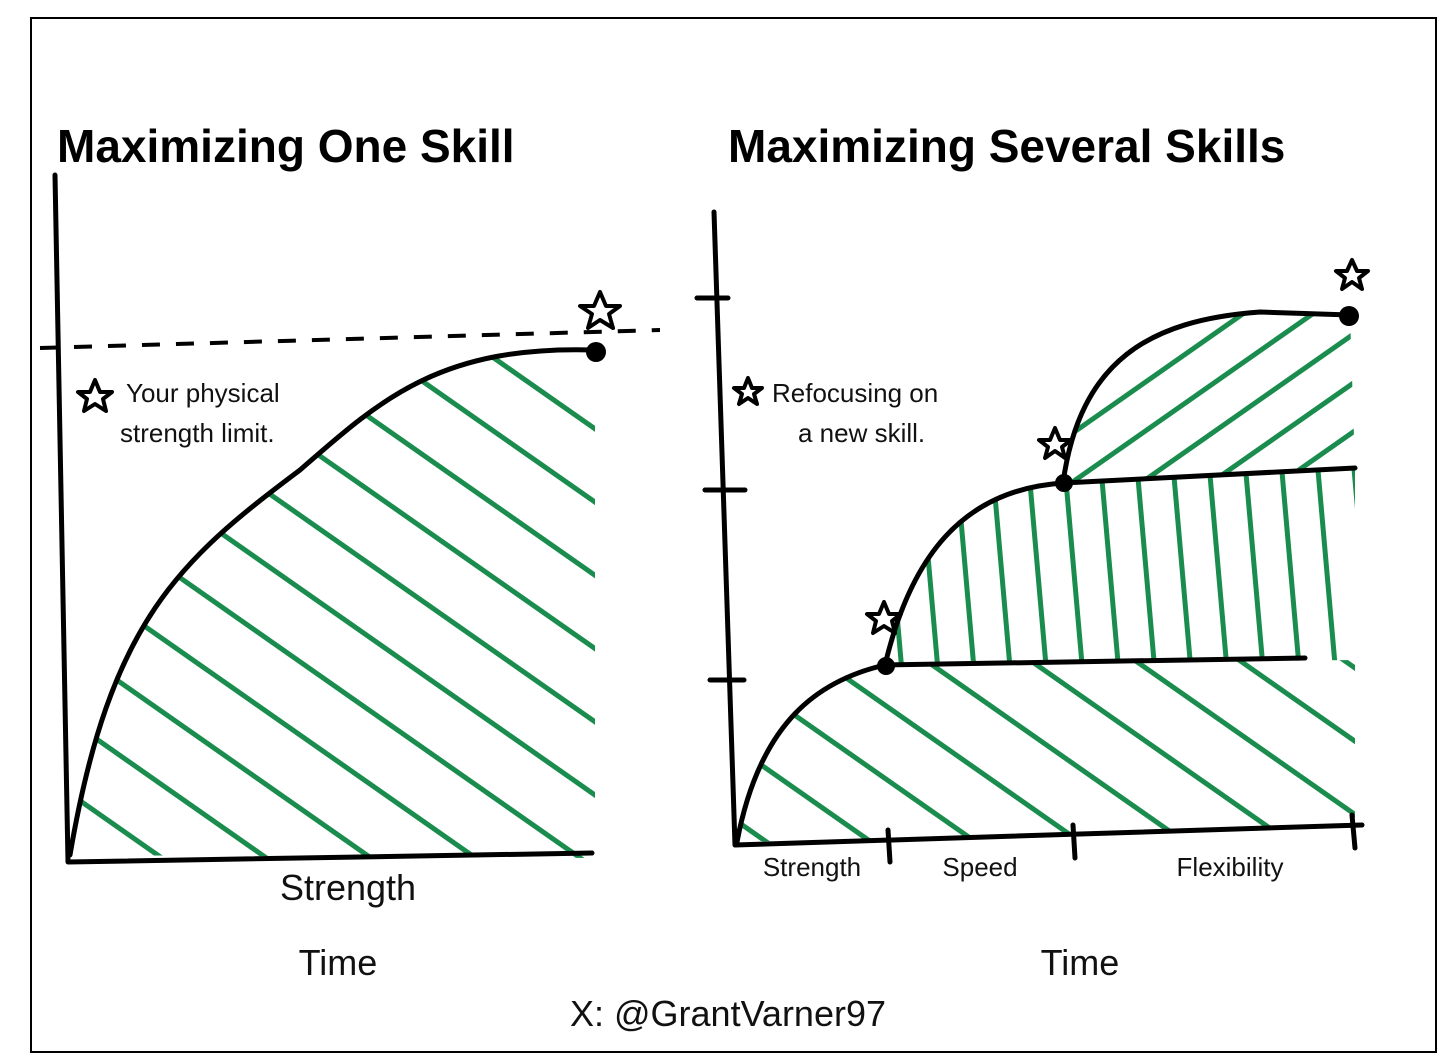 The width and height of the screenshot is (1456, 1063). I want to click on left-title: Maximizing One Skill, so click(286, 146).